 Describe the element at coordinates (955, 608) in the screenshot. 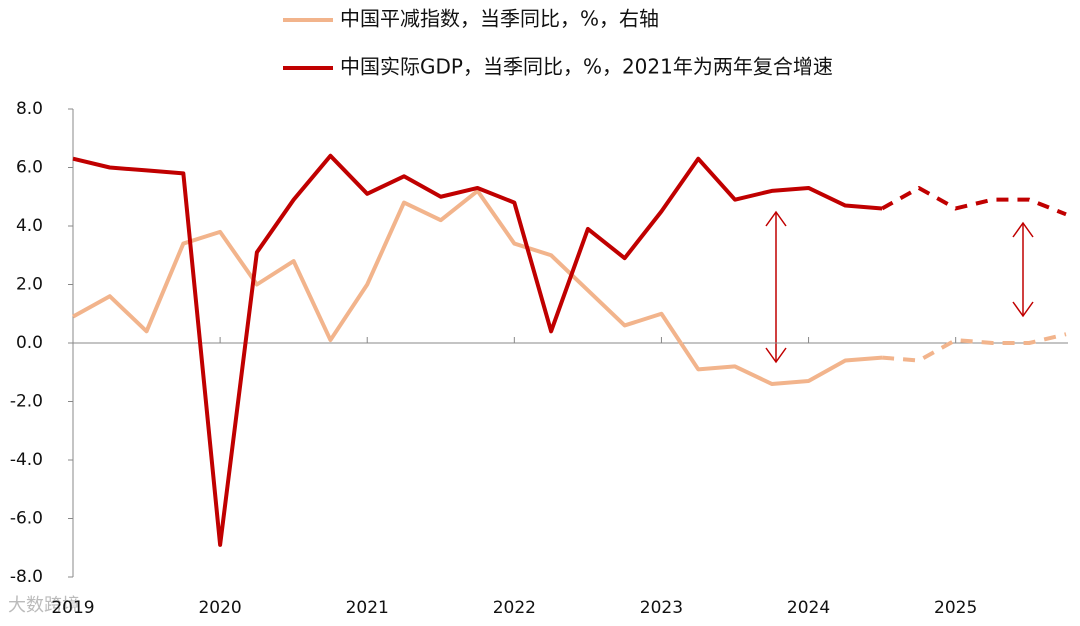

I see `x-tick-label: 2025` at that location.